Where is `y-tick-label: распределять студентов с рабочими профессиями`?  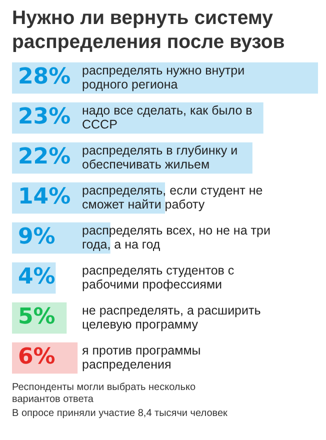
y-tick-label: распределять студентов с рабочими профессиями is located at coordinates (158, 277).